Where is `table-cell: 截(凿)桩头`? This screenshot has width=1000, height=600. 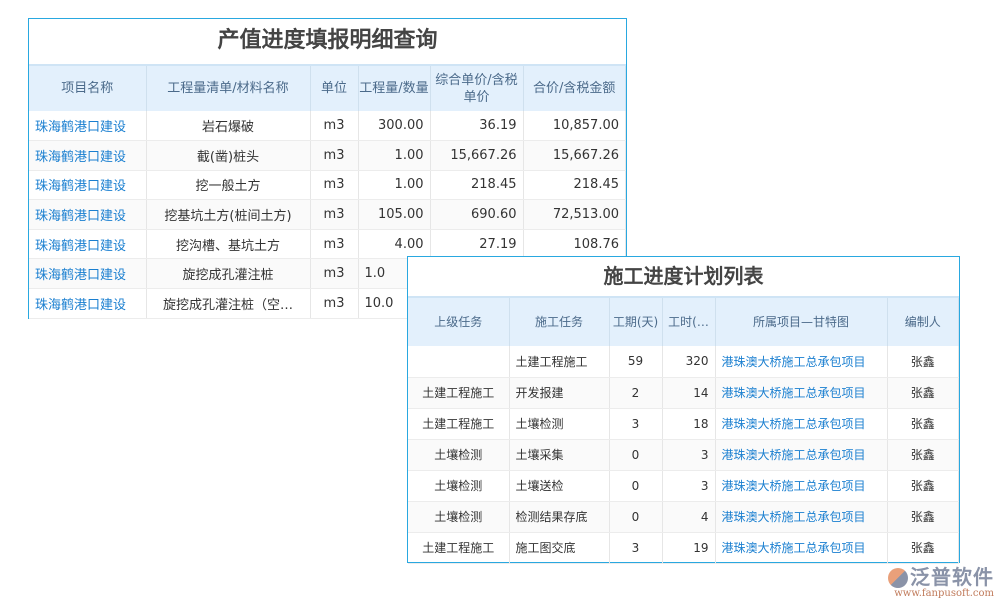 table-cell: 截(凿)桩头 is located at coordinates (228, 155).